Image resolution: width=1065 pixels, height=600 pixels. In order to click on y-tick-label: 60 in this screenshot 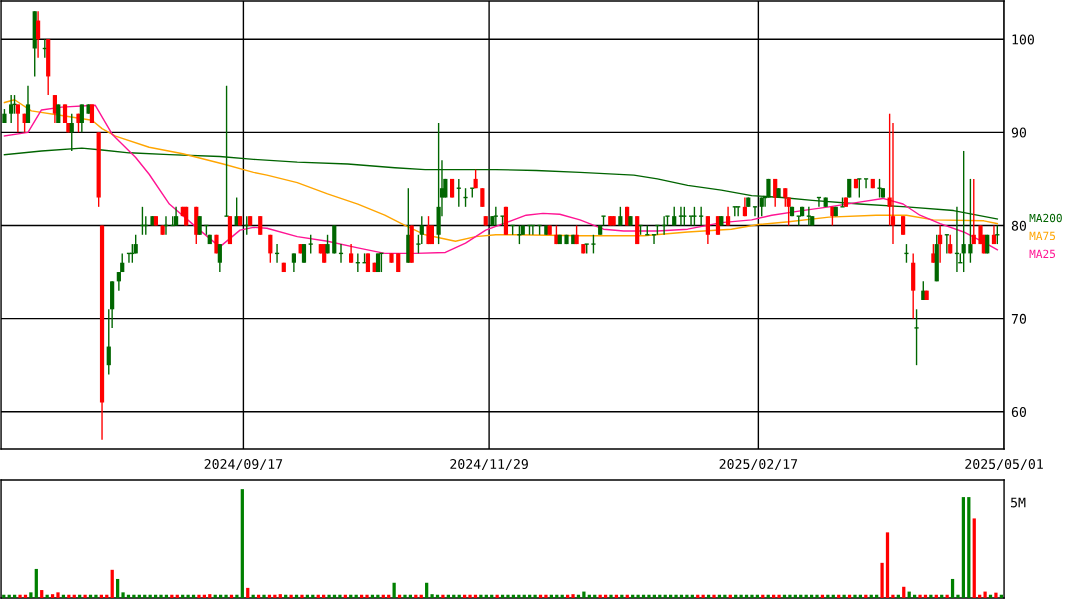, I will do `click(1019, 412)`.